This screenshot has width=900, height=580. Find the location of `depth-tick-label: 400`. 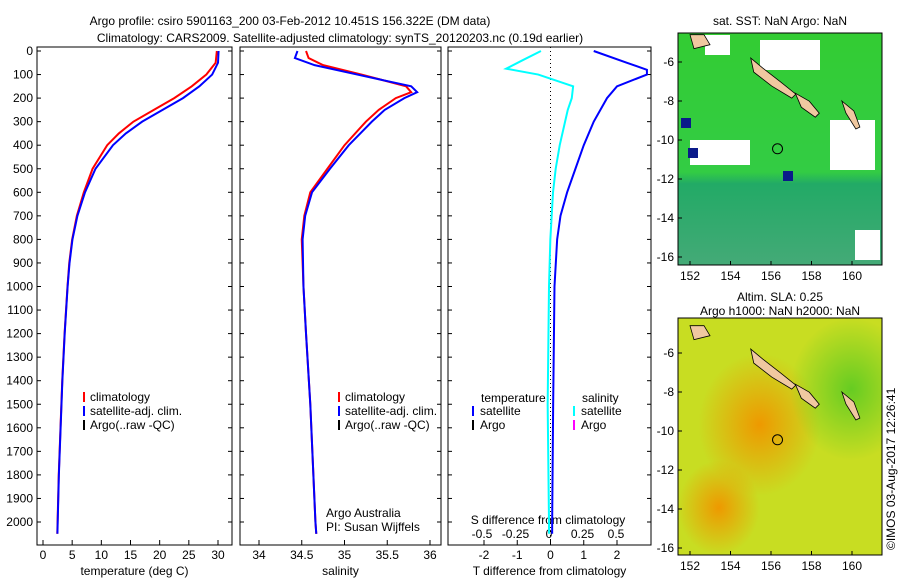

depth-tick-label: 400 is located at coordinates (23, 145).